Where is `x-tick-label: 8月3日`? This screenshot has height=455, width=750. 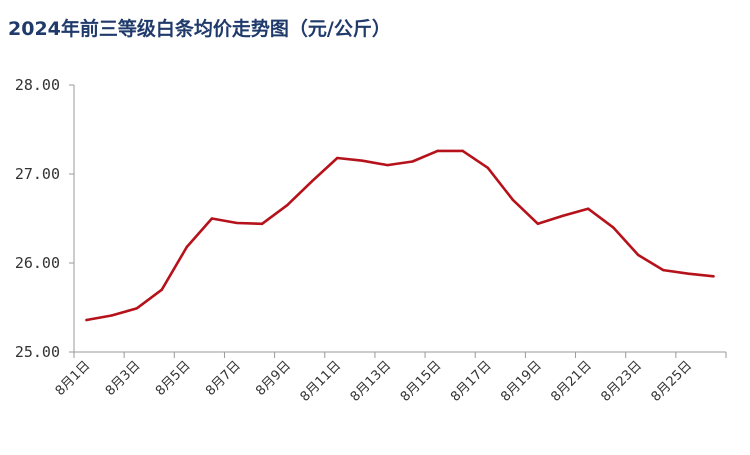
x-tick-label: 8月3日 is located at coordinates (123, 378).